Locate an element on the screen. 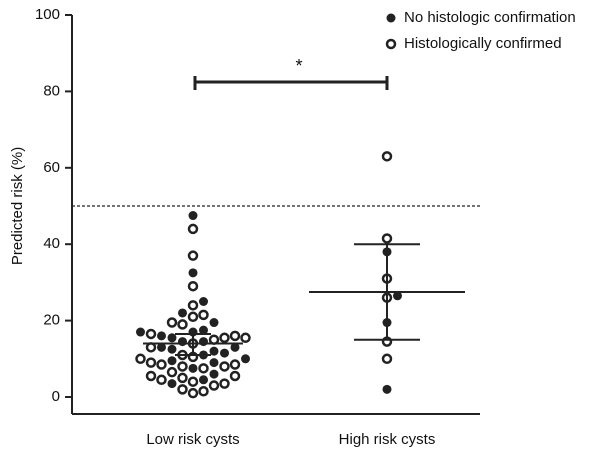 The image size is (613, 457). y-tick-label: 20 is located at coordinates (51, 320).